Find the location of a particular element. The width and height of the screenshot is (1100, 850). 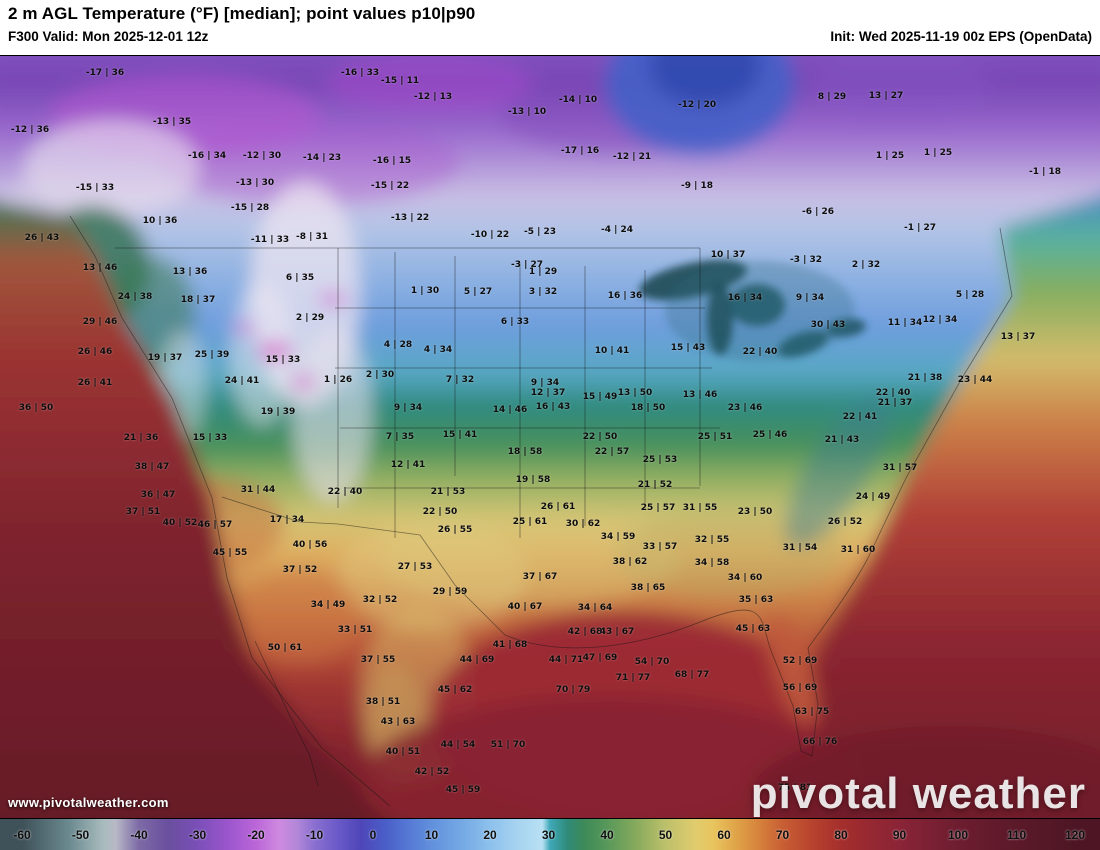

colorbar-tick: -60 is located at coordinates (22, 834).